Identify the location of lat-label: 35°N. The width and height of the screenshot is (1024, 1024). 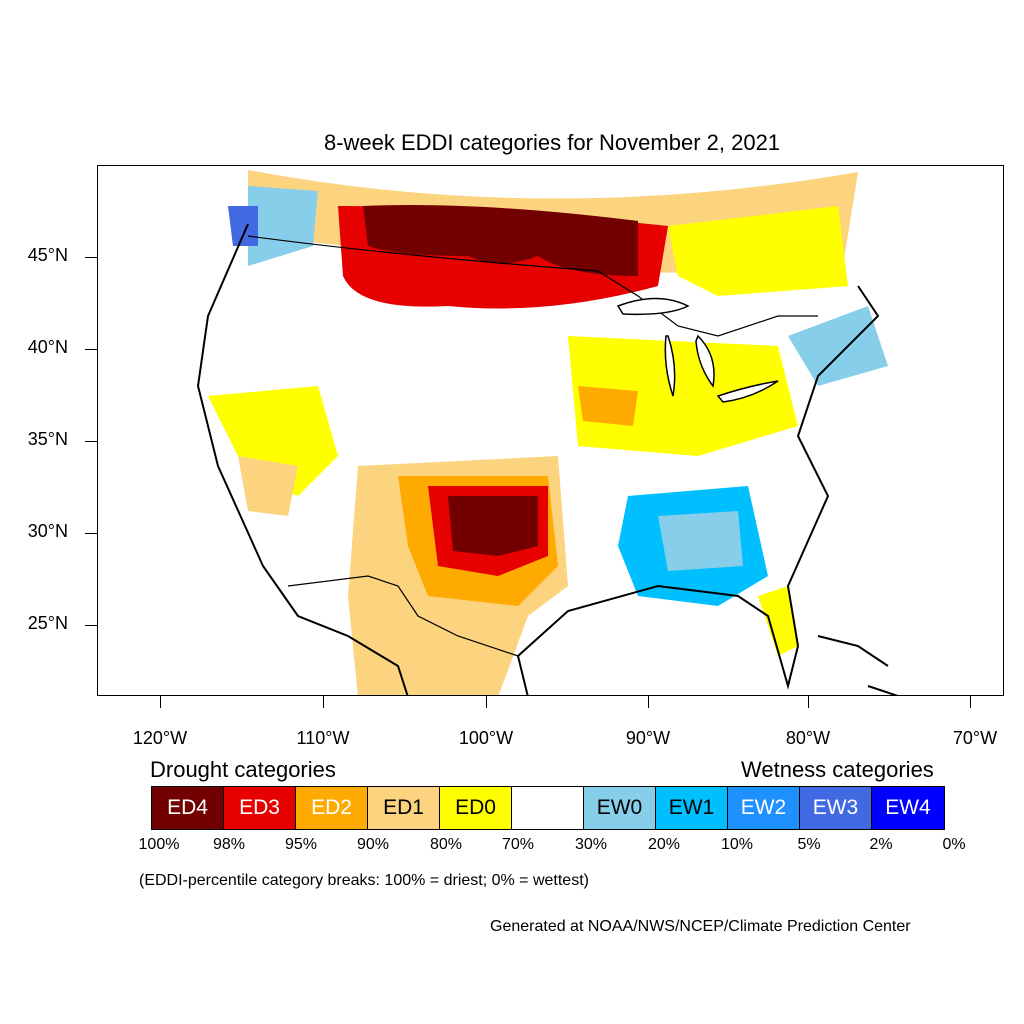
(47, 439).